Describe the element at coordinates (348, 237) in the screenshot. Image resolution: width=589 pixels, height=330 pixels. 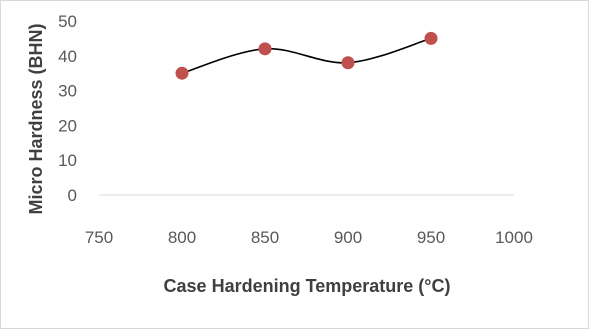
I see `x-tick-label: 900` at that location.